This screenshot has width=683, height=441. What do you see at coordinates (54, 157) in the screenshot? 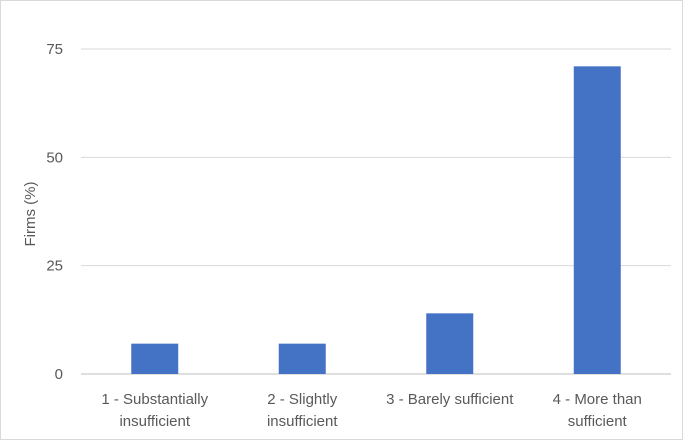
I see `y-tick-label: 50` at bounding box center [54, 157].